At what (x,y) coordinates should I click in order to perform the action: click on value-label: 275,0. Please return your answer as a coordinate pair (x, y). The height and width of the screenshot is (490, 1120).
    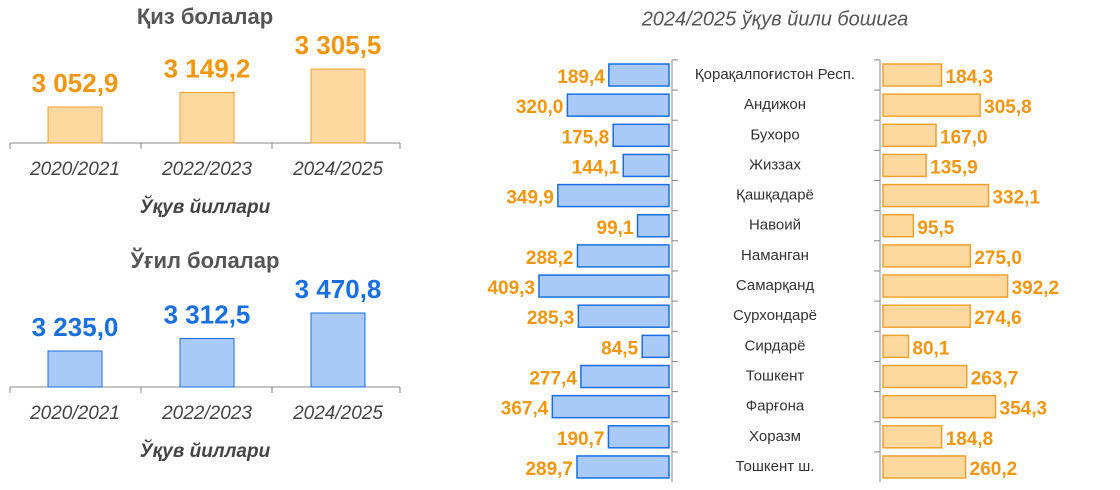
    Looking at the image, I should click on (998, 258).